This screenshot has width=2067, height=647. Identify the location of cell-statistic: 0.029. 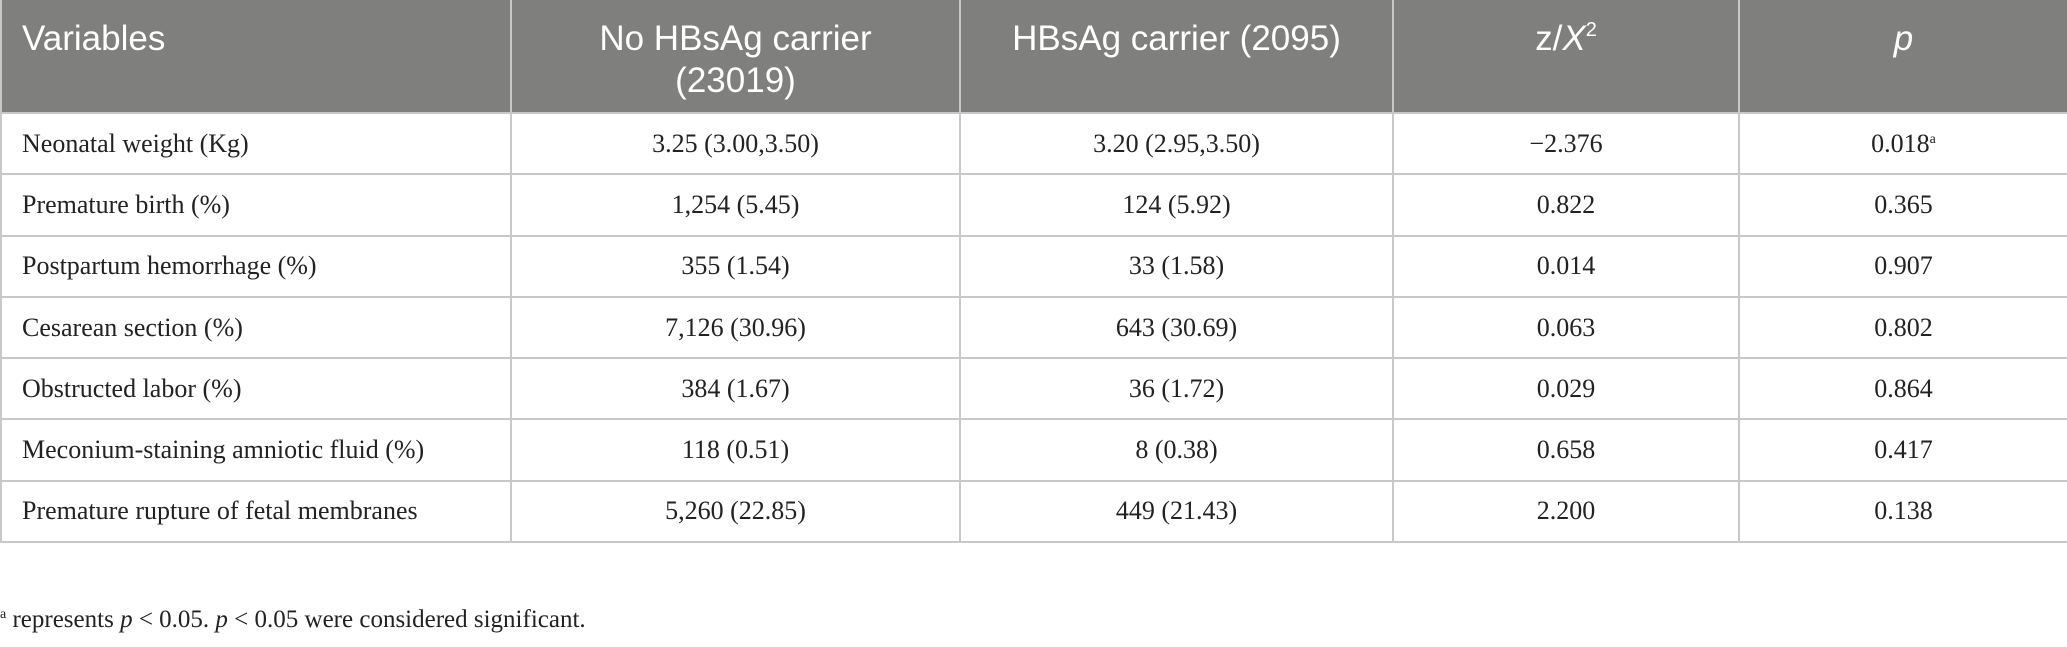
(1566, 389).